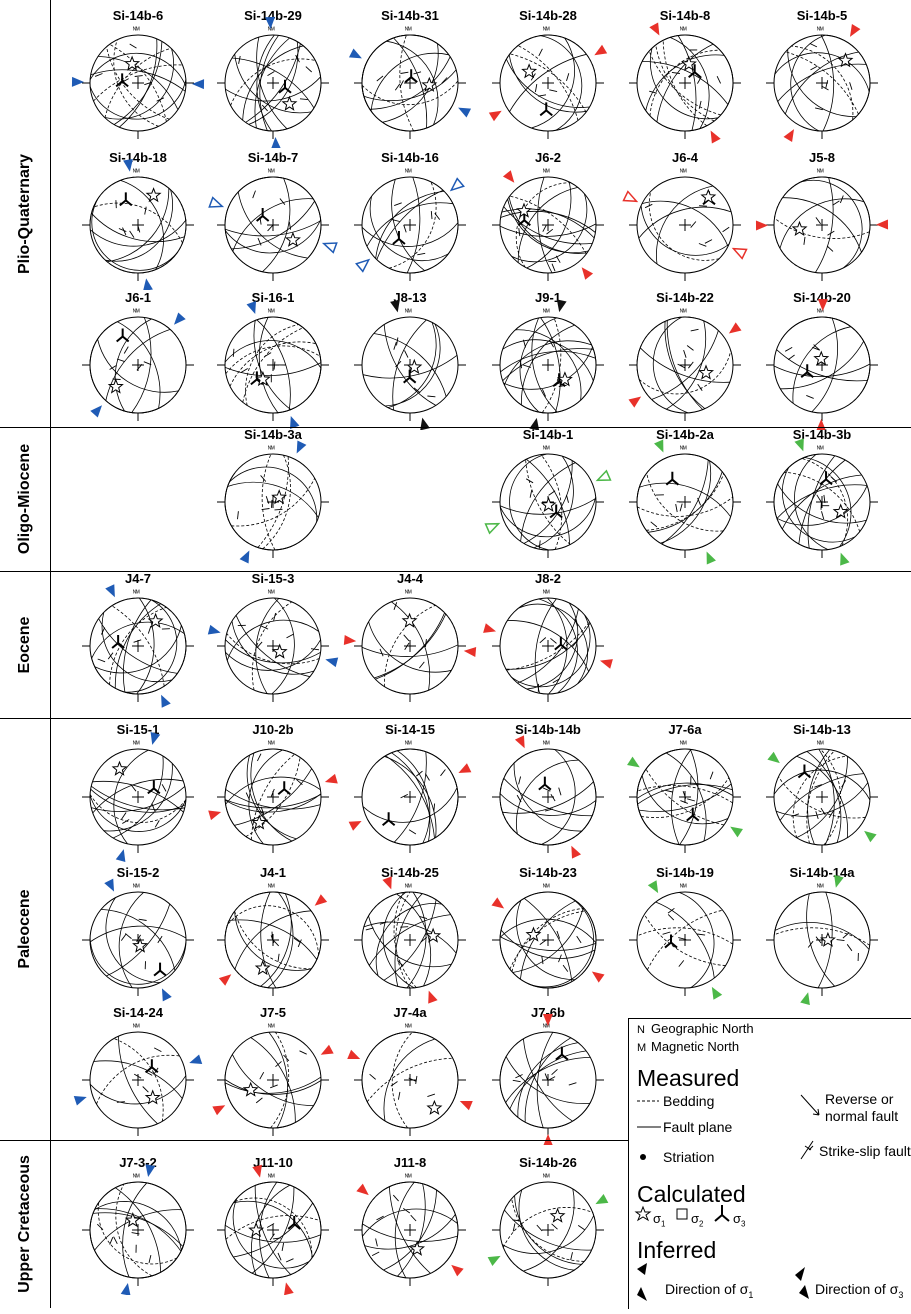 This screenshot has width=911, height=1314. What do you see at coordinates (688, 1078) in the screenshot?
I see `legend-measured-heading: Measured` at bounding box center [688, 1078].